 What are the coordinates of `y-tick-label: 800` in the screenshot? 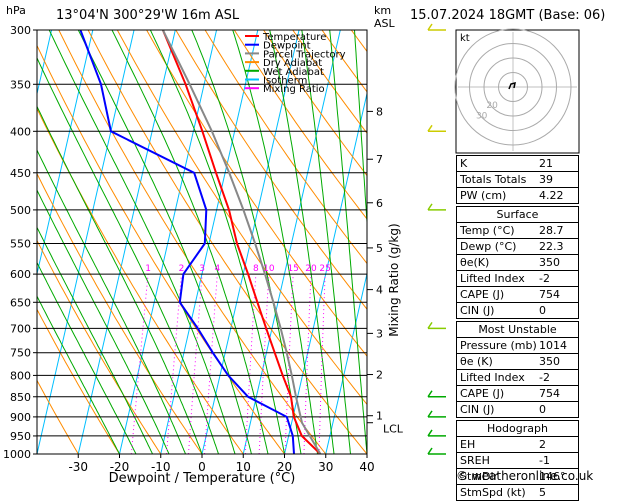 It's located at (20, 375).